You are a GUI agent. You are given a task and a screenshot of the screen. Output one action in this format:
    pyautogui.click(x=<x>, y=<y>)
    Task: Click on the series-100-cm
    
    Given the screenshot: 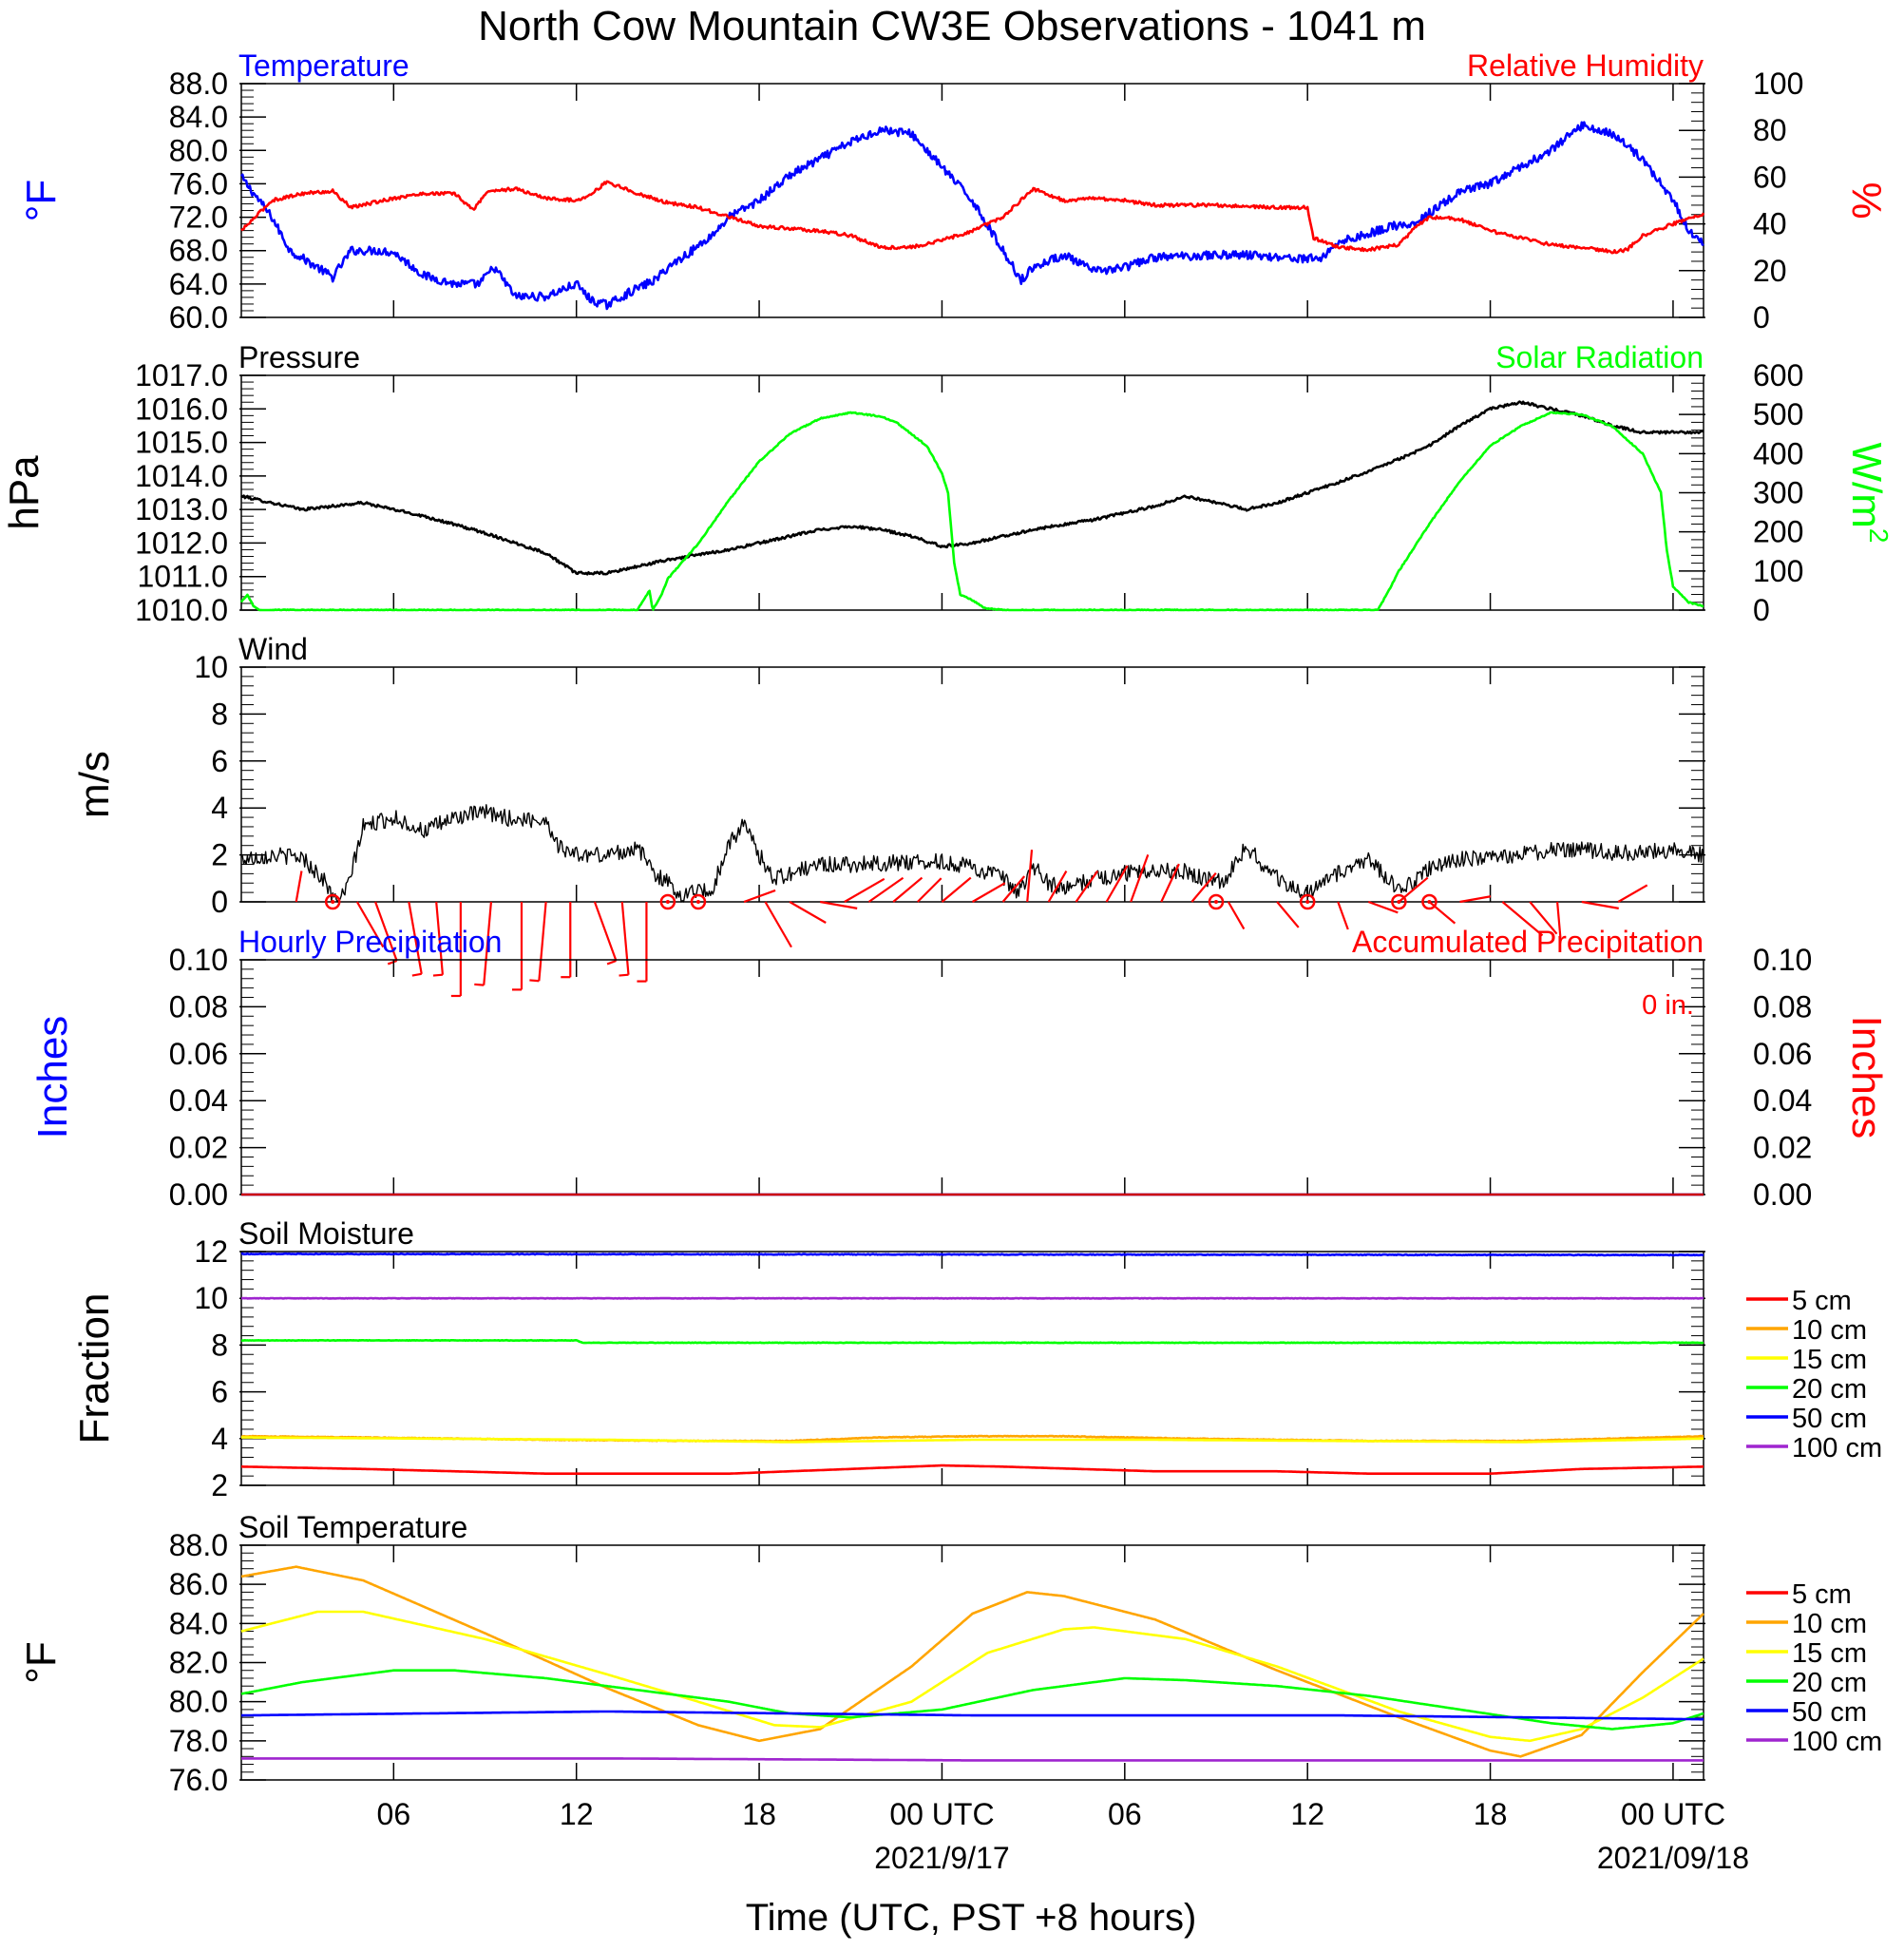 What is the action you would take?
    pyautogui.click(x=972, y=1760)
    